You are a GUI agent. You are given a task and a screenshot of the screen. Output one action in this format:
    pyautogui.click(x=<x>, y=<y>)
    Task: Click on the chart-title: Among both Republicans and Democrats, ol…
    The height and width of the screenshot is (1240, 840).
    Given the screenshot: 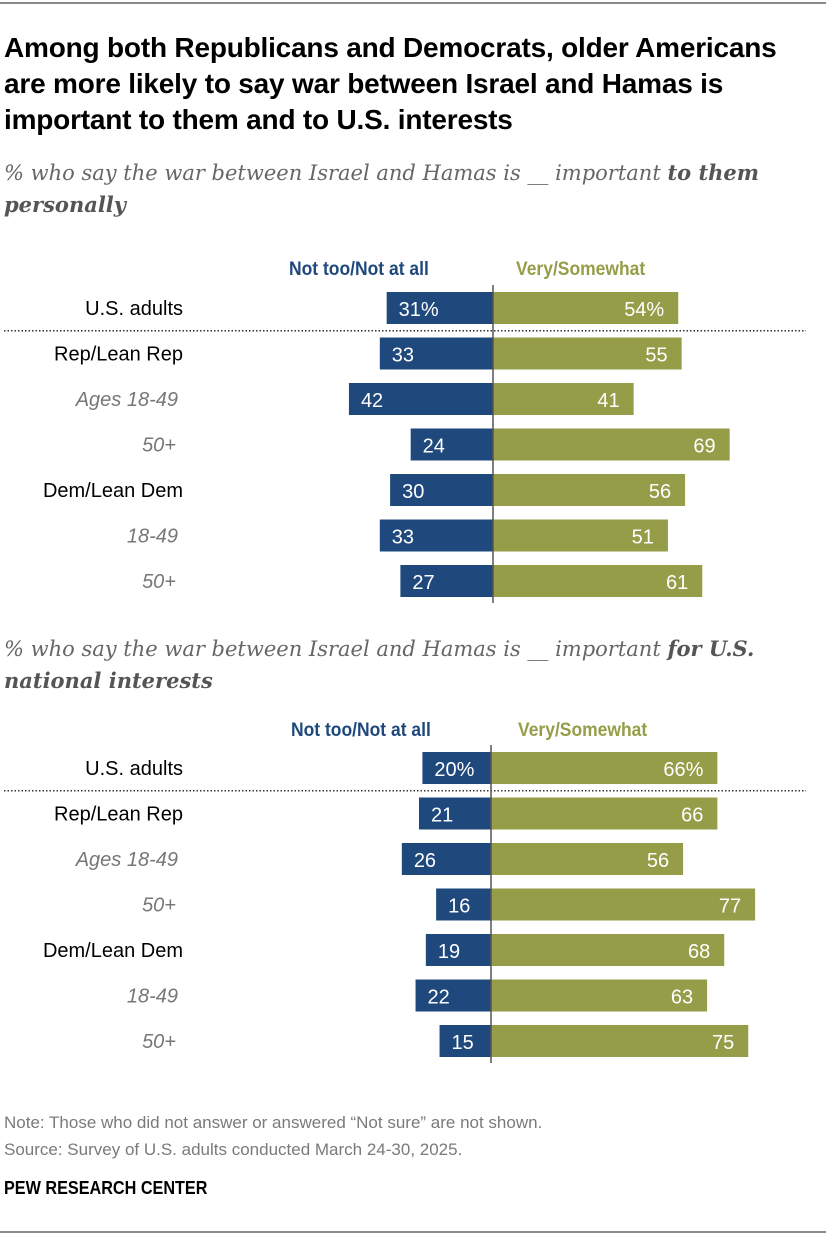 What is the action you would take?
    pyautogui.click(x=390, y=83)
    